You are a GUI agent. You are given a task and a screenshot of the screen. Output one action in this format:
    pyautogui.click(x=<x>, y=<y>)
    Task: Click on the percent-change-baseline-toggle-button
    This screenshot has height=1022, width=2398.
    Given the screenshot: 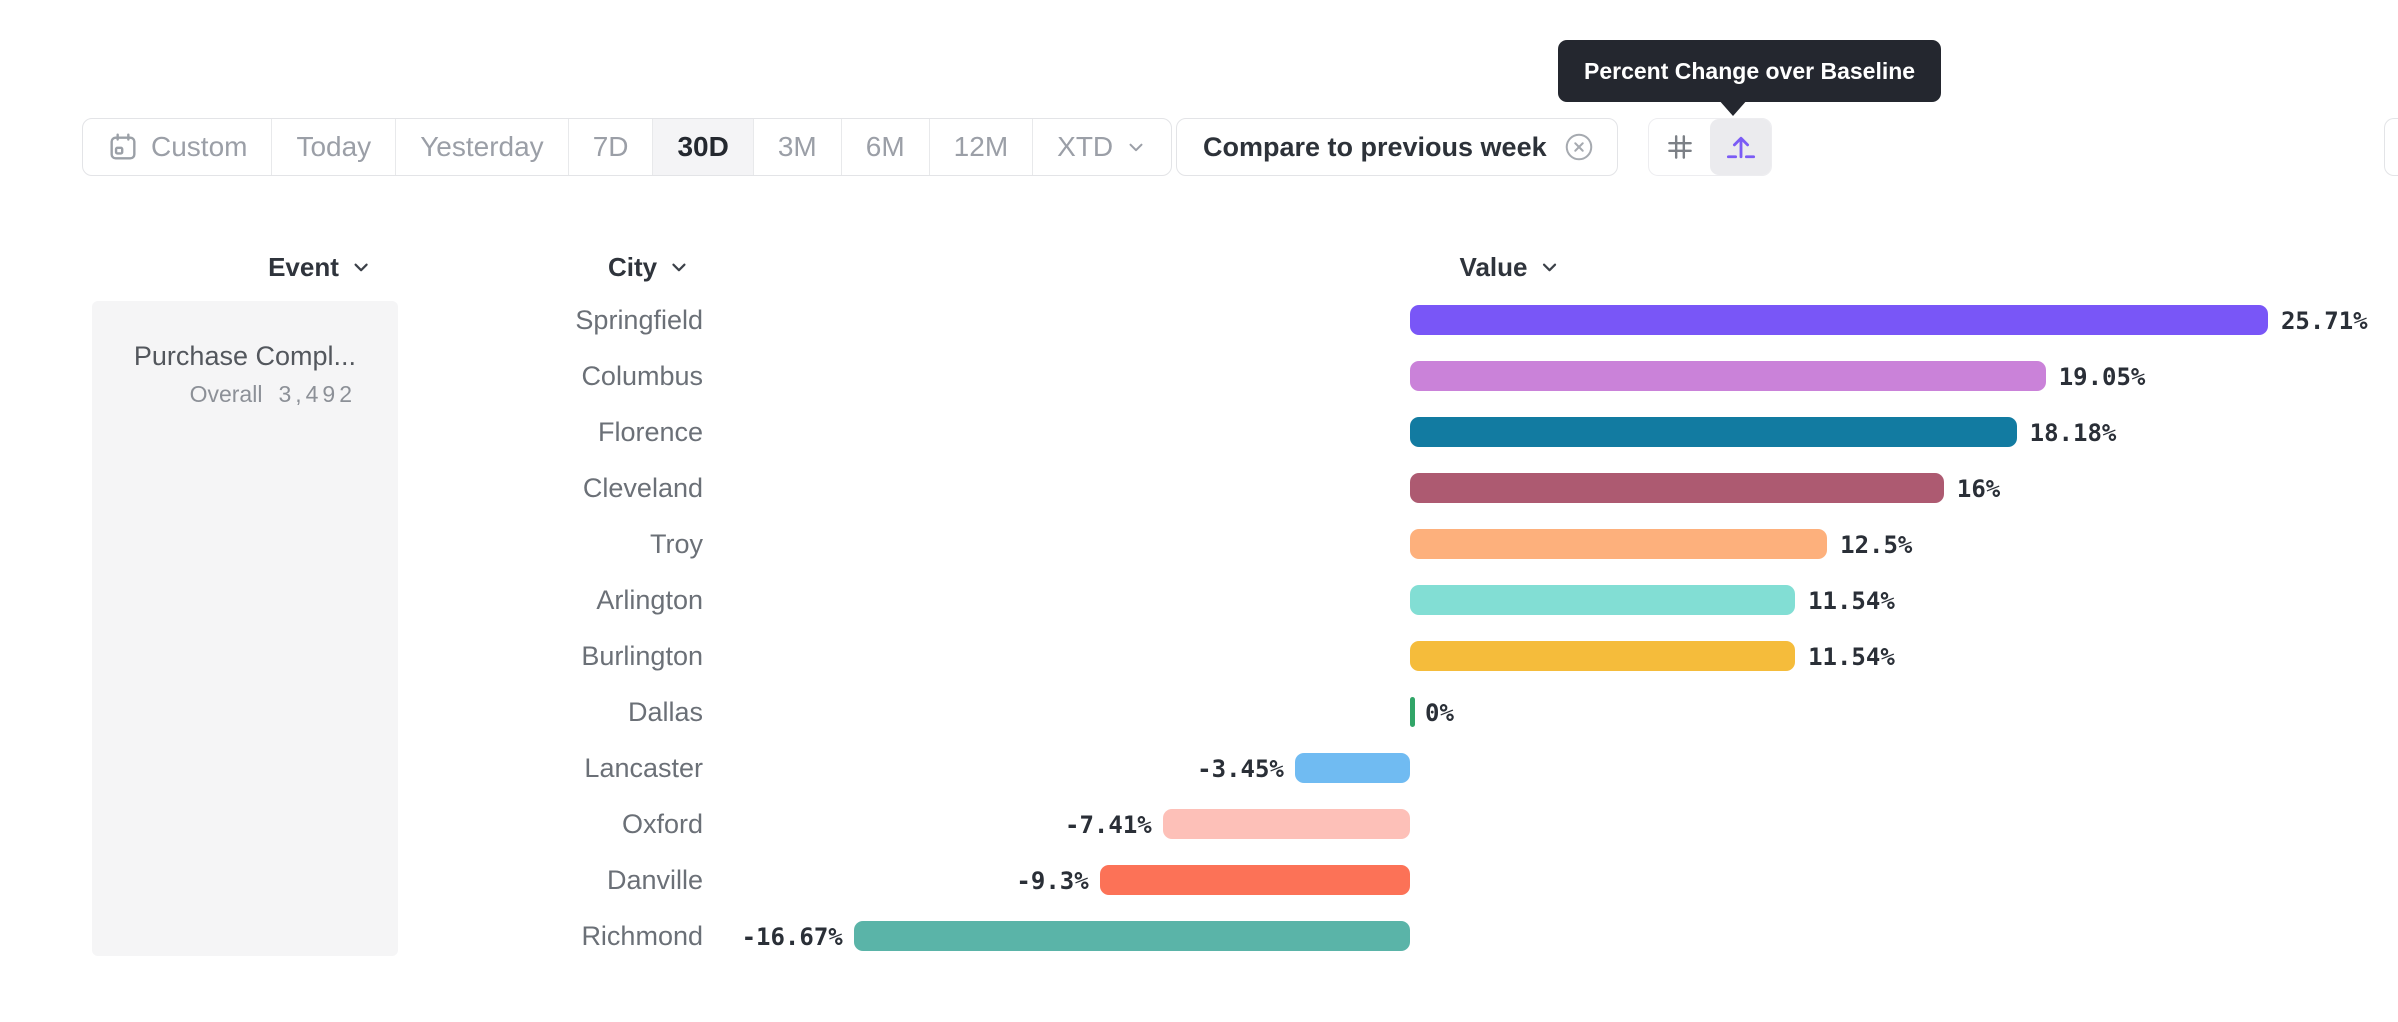 What is the action you would take?
    pyautogui.click(x=1740, y=147)
    